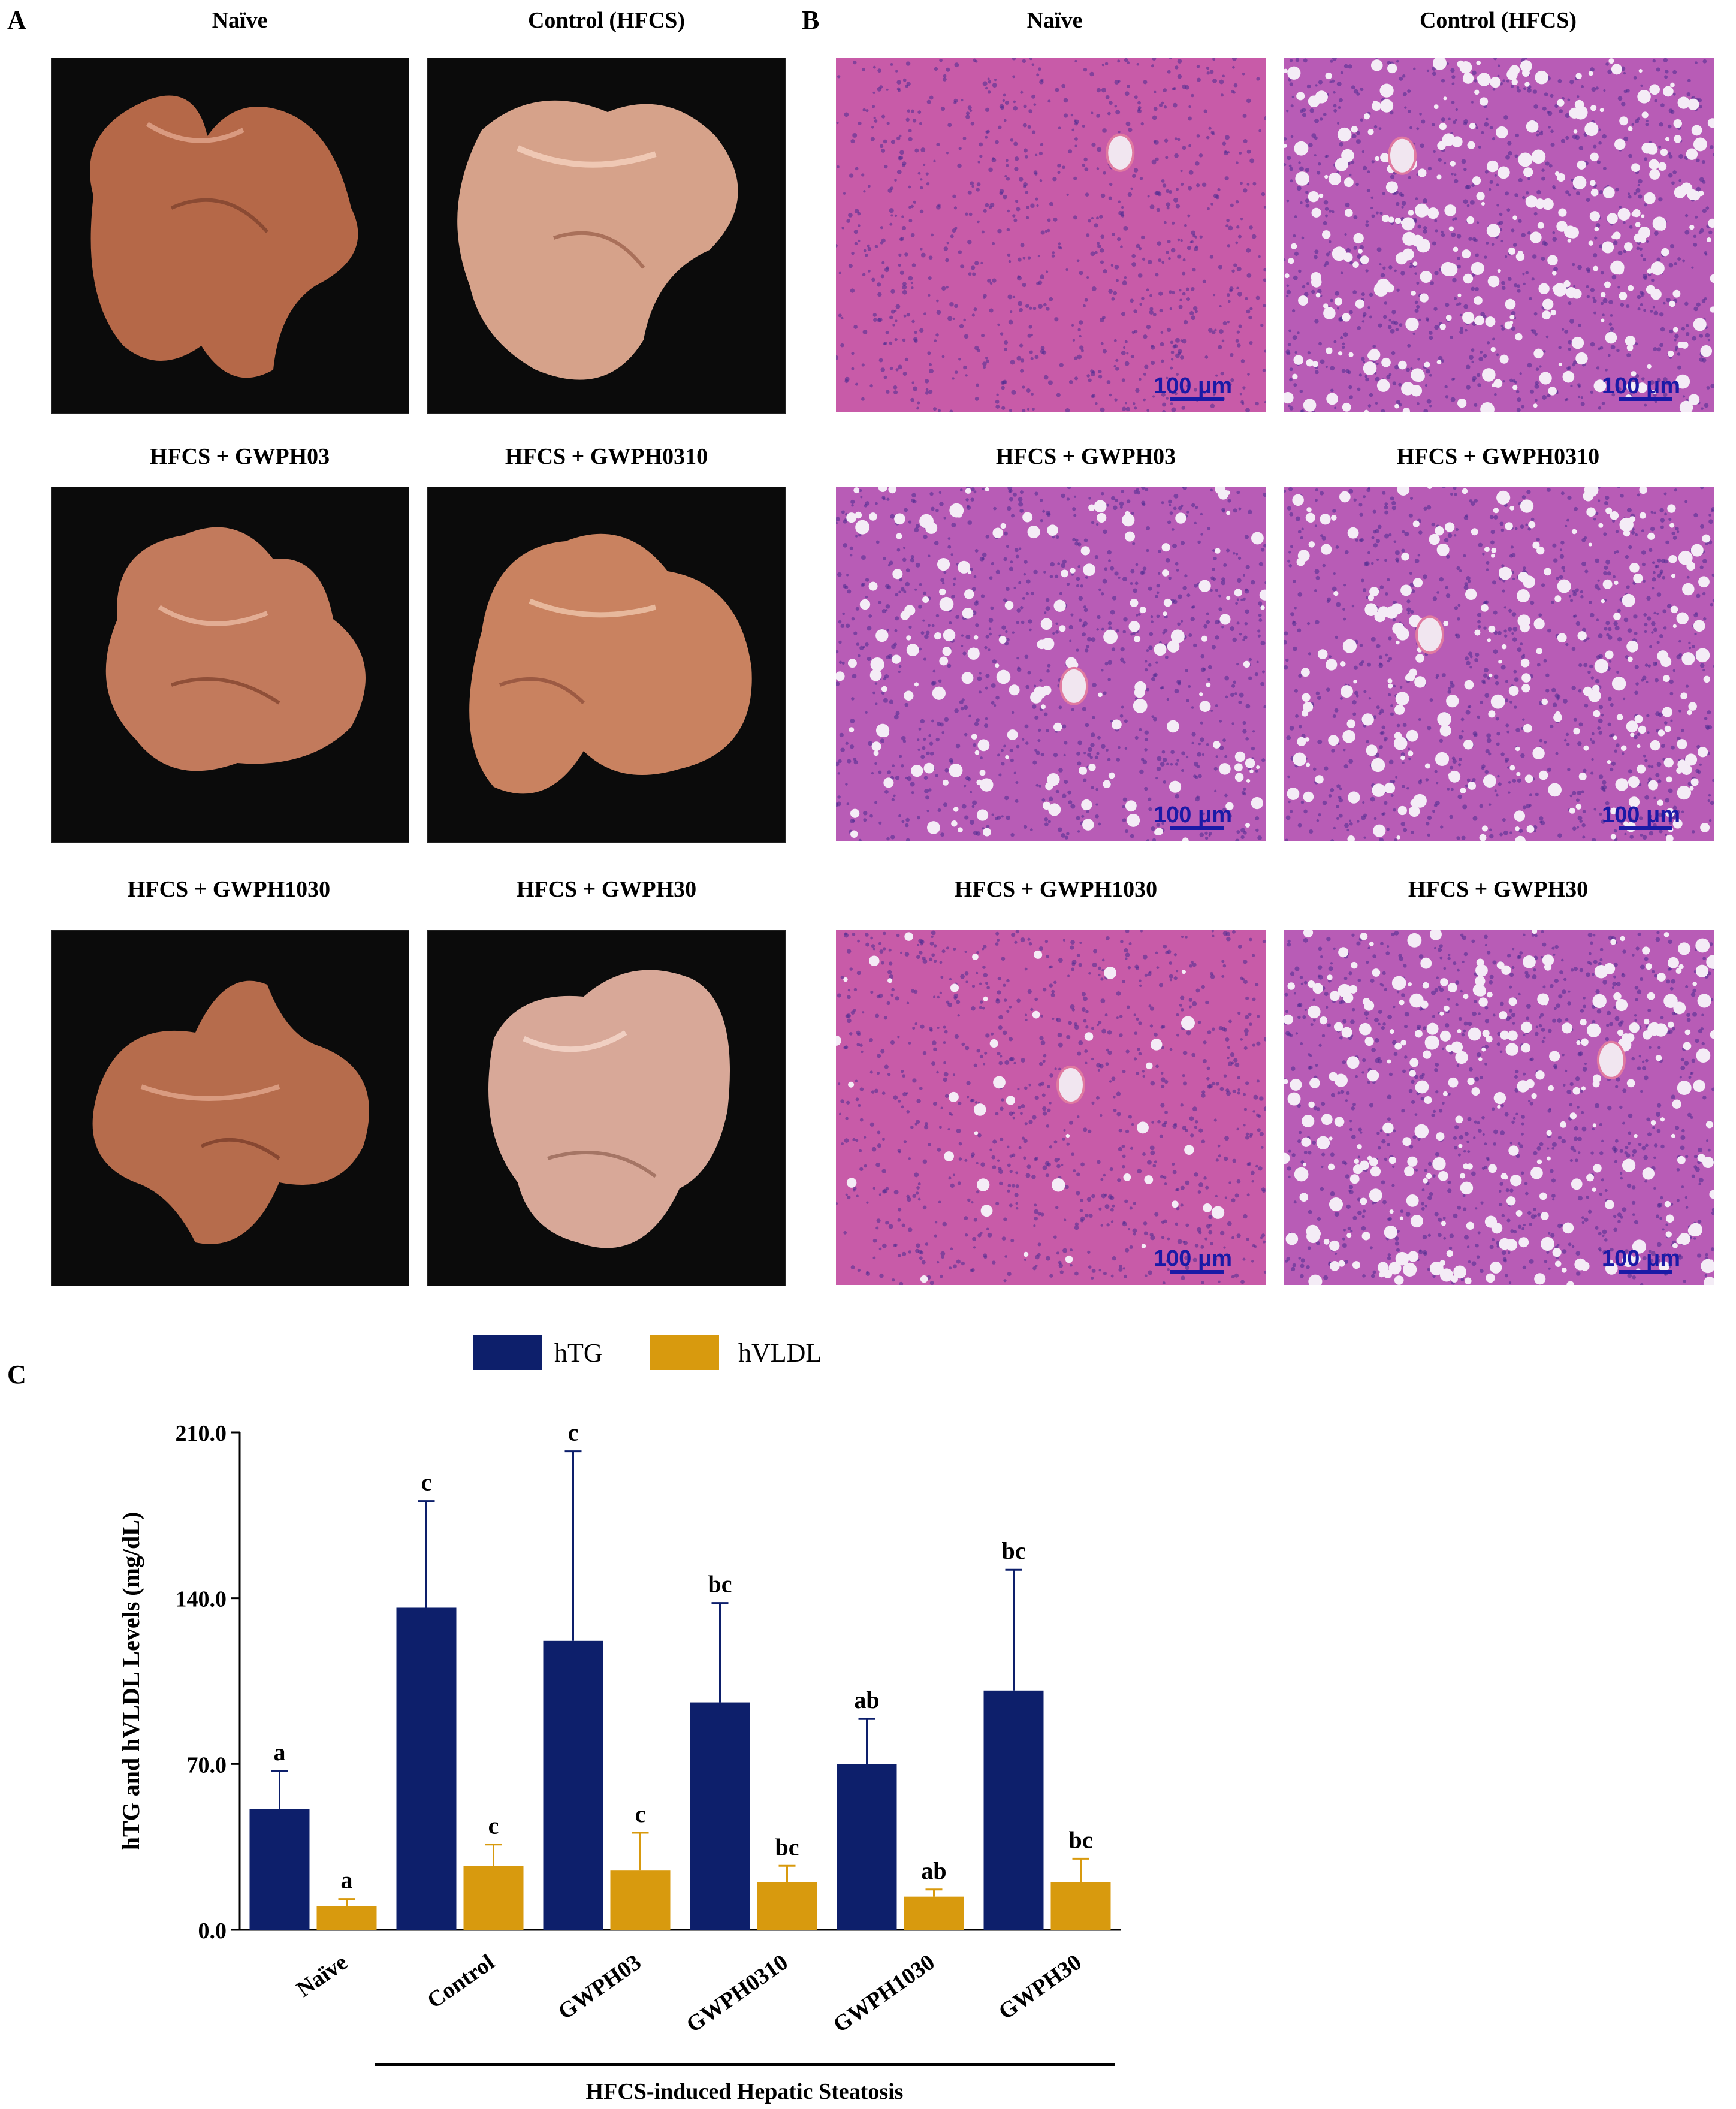  Describe the element at coordinates (606, 456) in the screenshot. I see `panel-a-title-gwph0310: HFCS + GWPH0310` at that location.